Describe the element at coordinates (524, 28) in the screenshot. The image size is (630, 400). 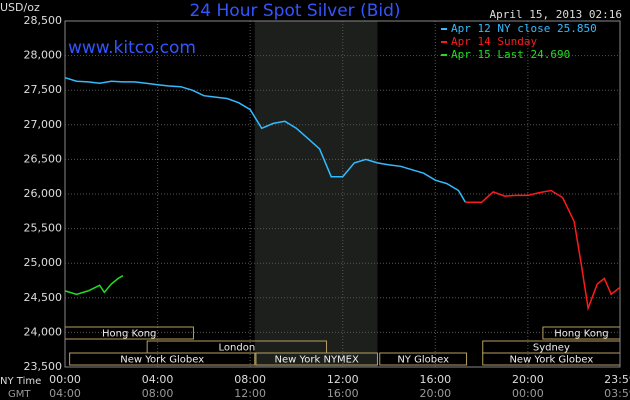
I see `legend-label: Apr 12 NY close 25.850` at that location.